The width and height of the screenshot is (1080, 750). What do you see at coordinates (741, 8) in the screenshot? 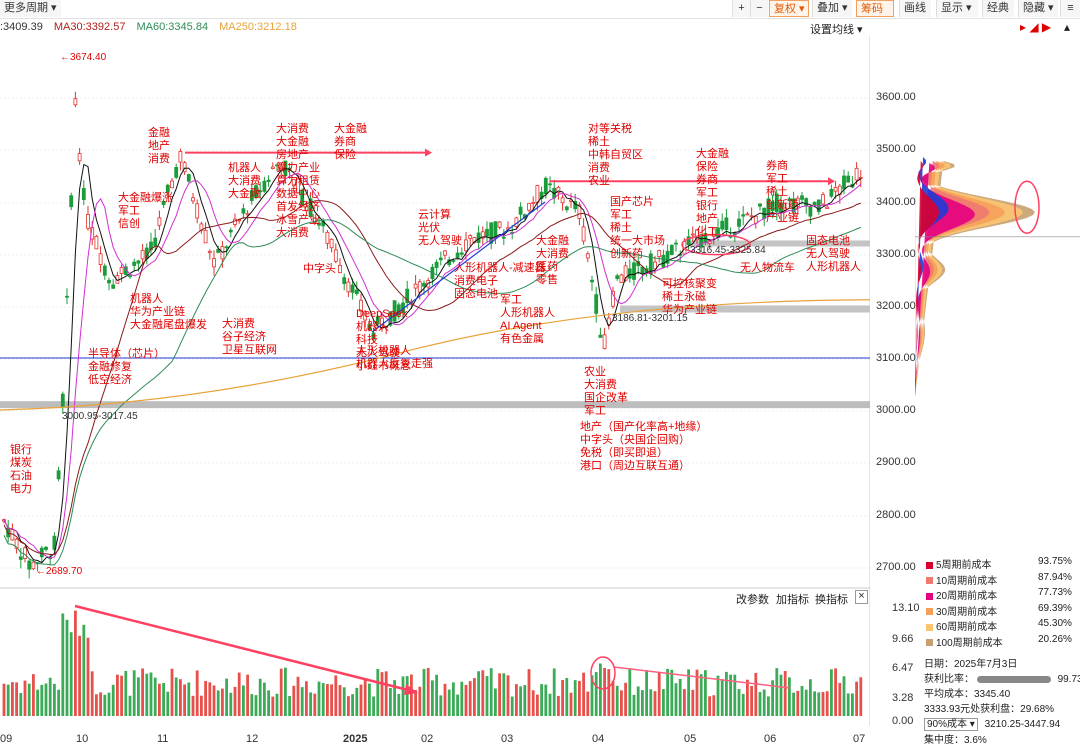
I see `zoom-in-button: +` at bounding box center [741, 8].